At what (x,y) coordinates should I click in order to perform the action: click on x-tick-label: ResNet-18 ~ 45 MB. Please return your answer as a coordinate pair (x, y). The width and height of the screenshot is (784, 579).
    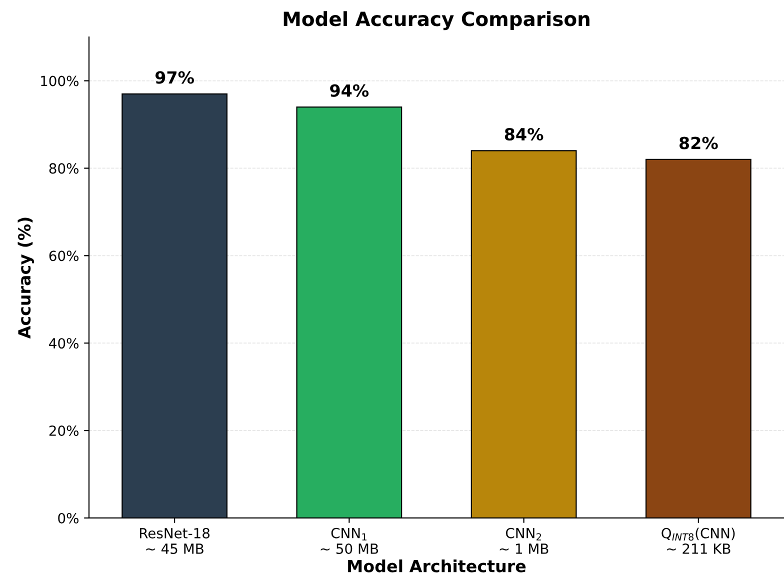
    Looking at the image, I should click on (175, 541).